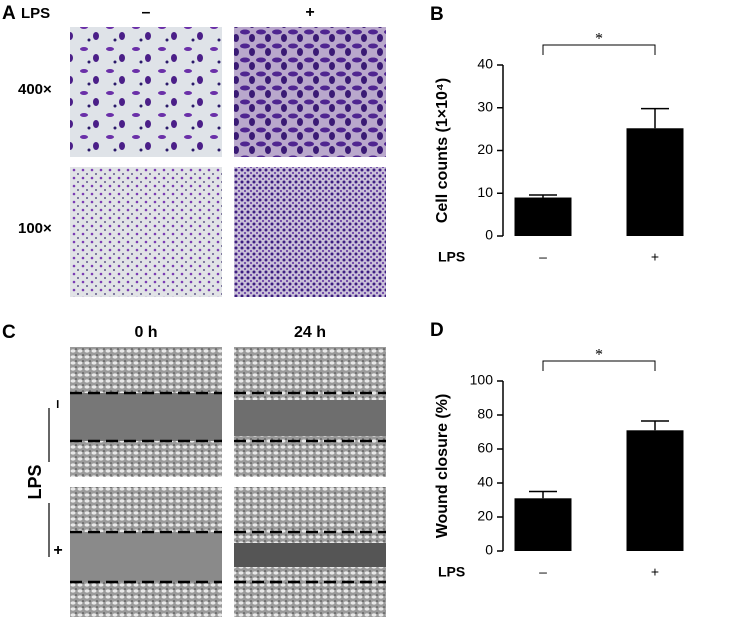 The height and width of the screenshot is (619, 748). Describe the element at coordinates (482, 380) in the screenshot. I see `y-tick-label: 100` at that location.